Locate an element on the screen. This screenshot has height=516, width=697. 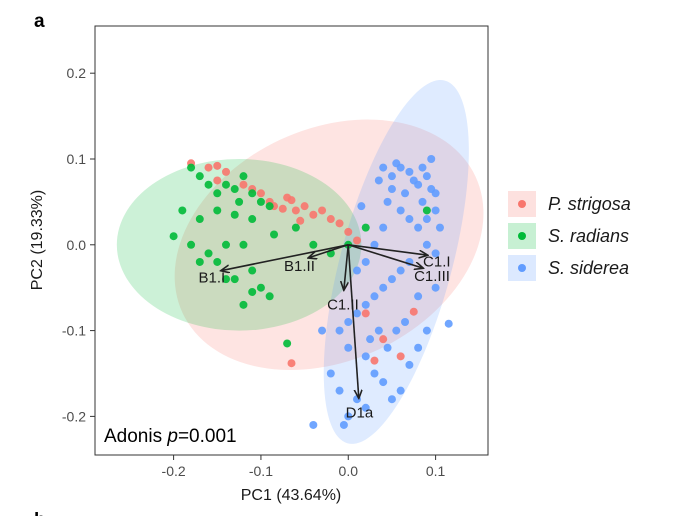
y-tick-label: -0.1 is located at coordinates (74, 331).